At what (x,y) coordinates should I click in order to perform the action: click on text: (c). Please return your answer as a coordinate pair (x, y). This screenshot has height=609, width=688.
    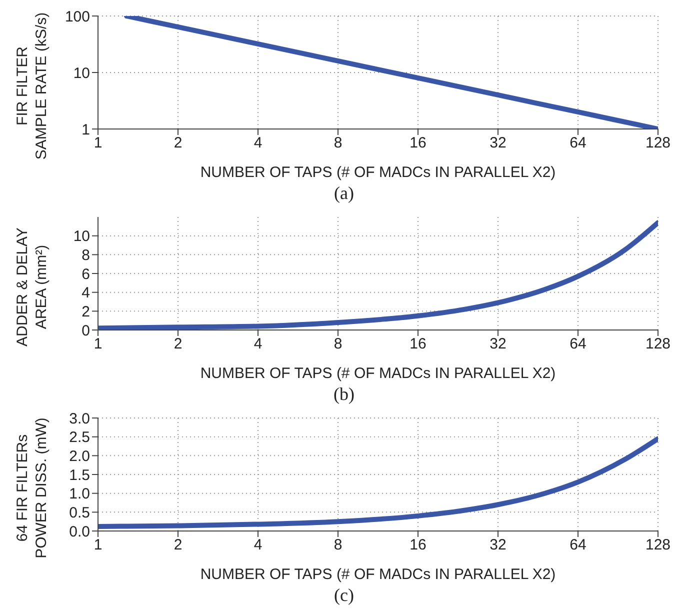
    Looking at the image, I should click on (344, 595).